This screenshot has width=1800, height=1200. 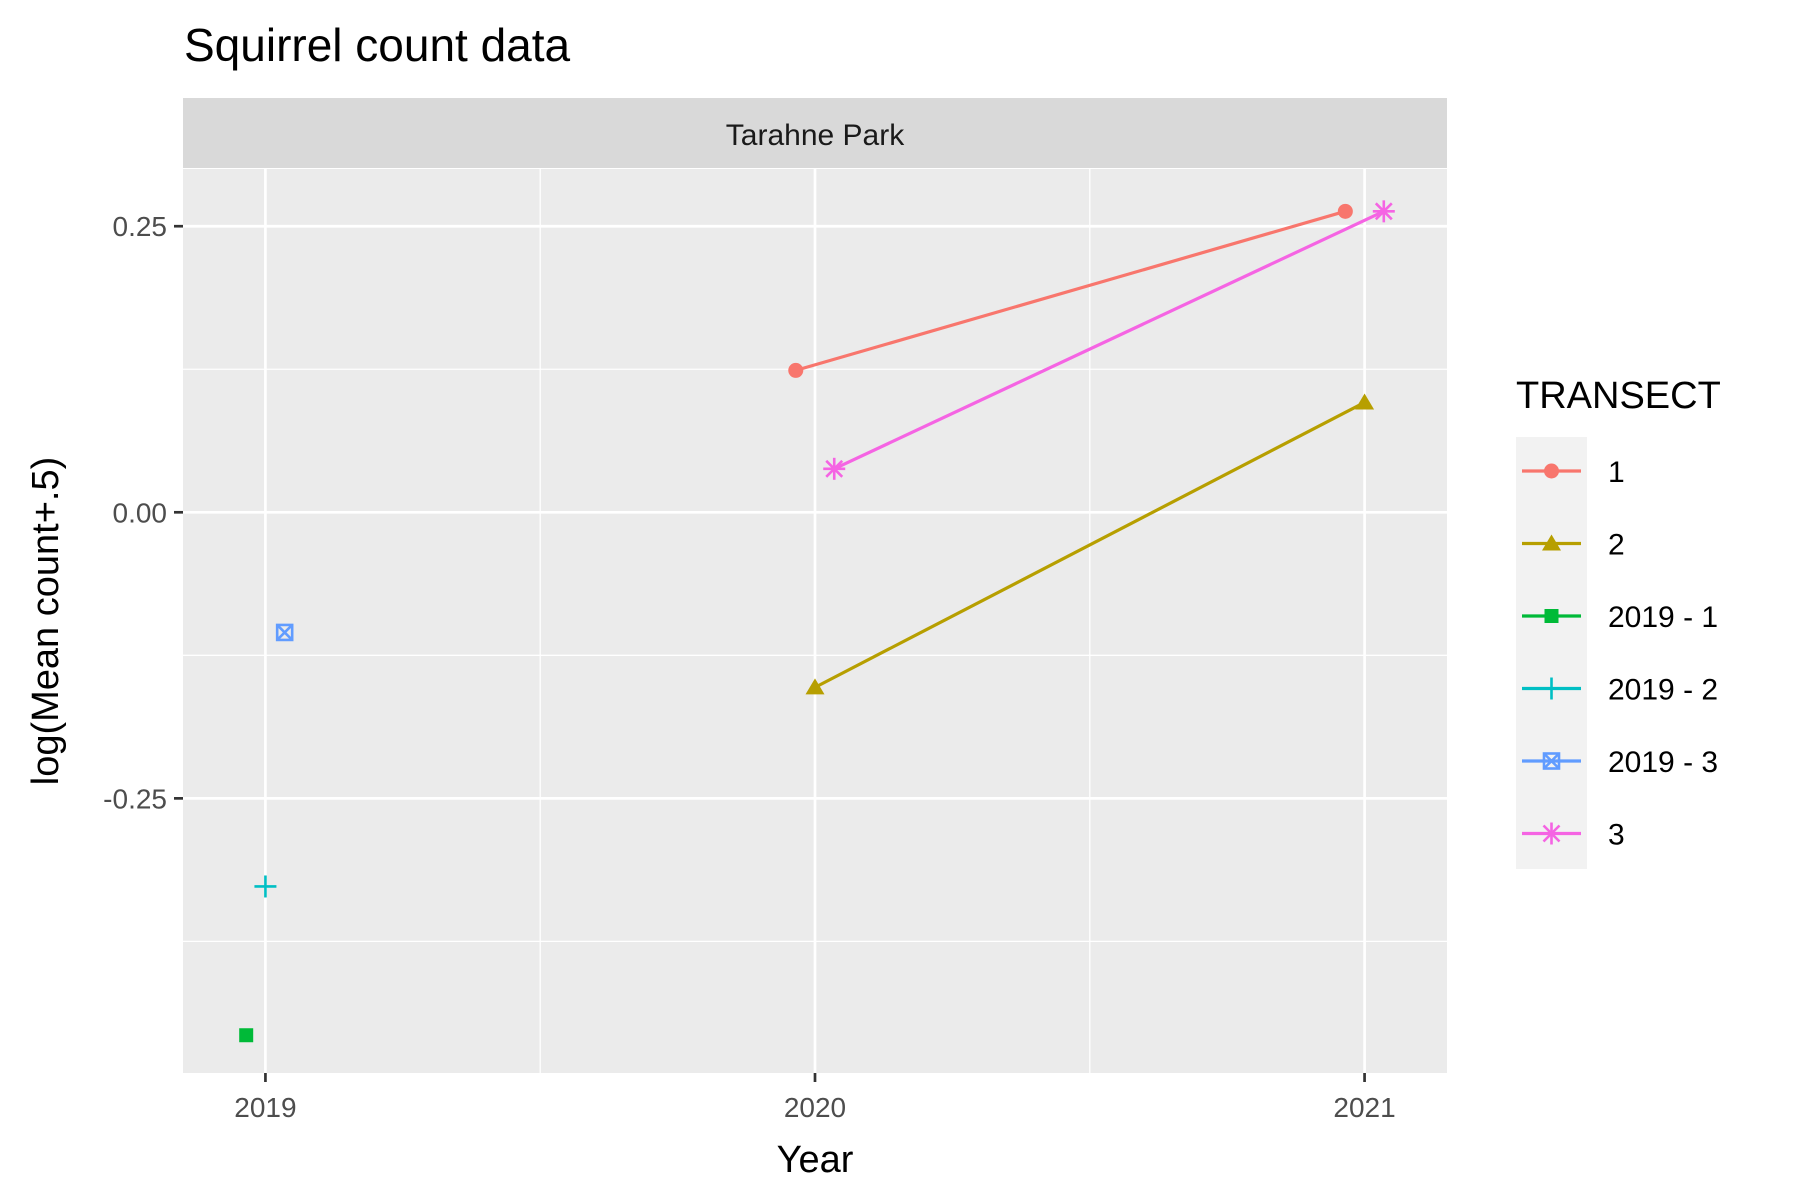 What do you see at coordinates (815, 135) in the screenshot?
I see `facet-label: Tarahne Park` at bounding box center [815, 135].